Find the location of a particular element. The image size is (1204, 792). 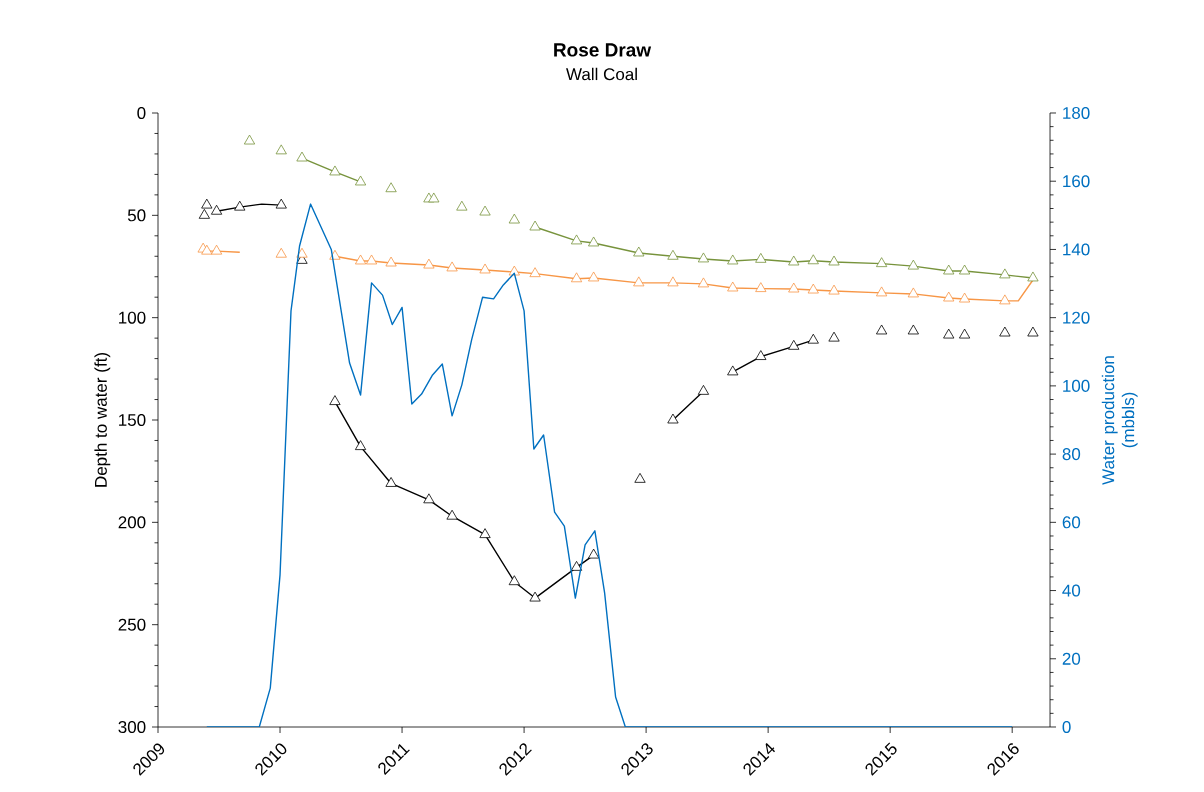

y-tick-label: 150 is located at coordinates (132, 420).